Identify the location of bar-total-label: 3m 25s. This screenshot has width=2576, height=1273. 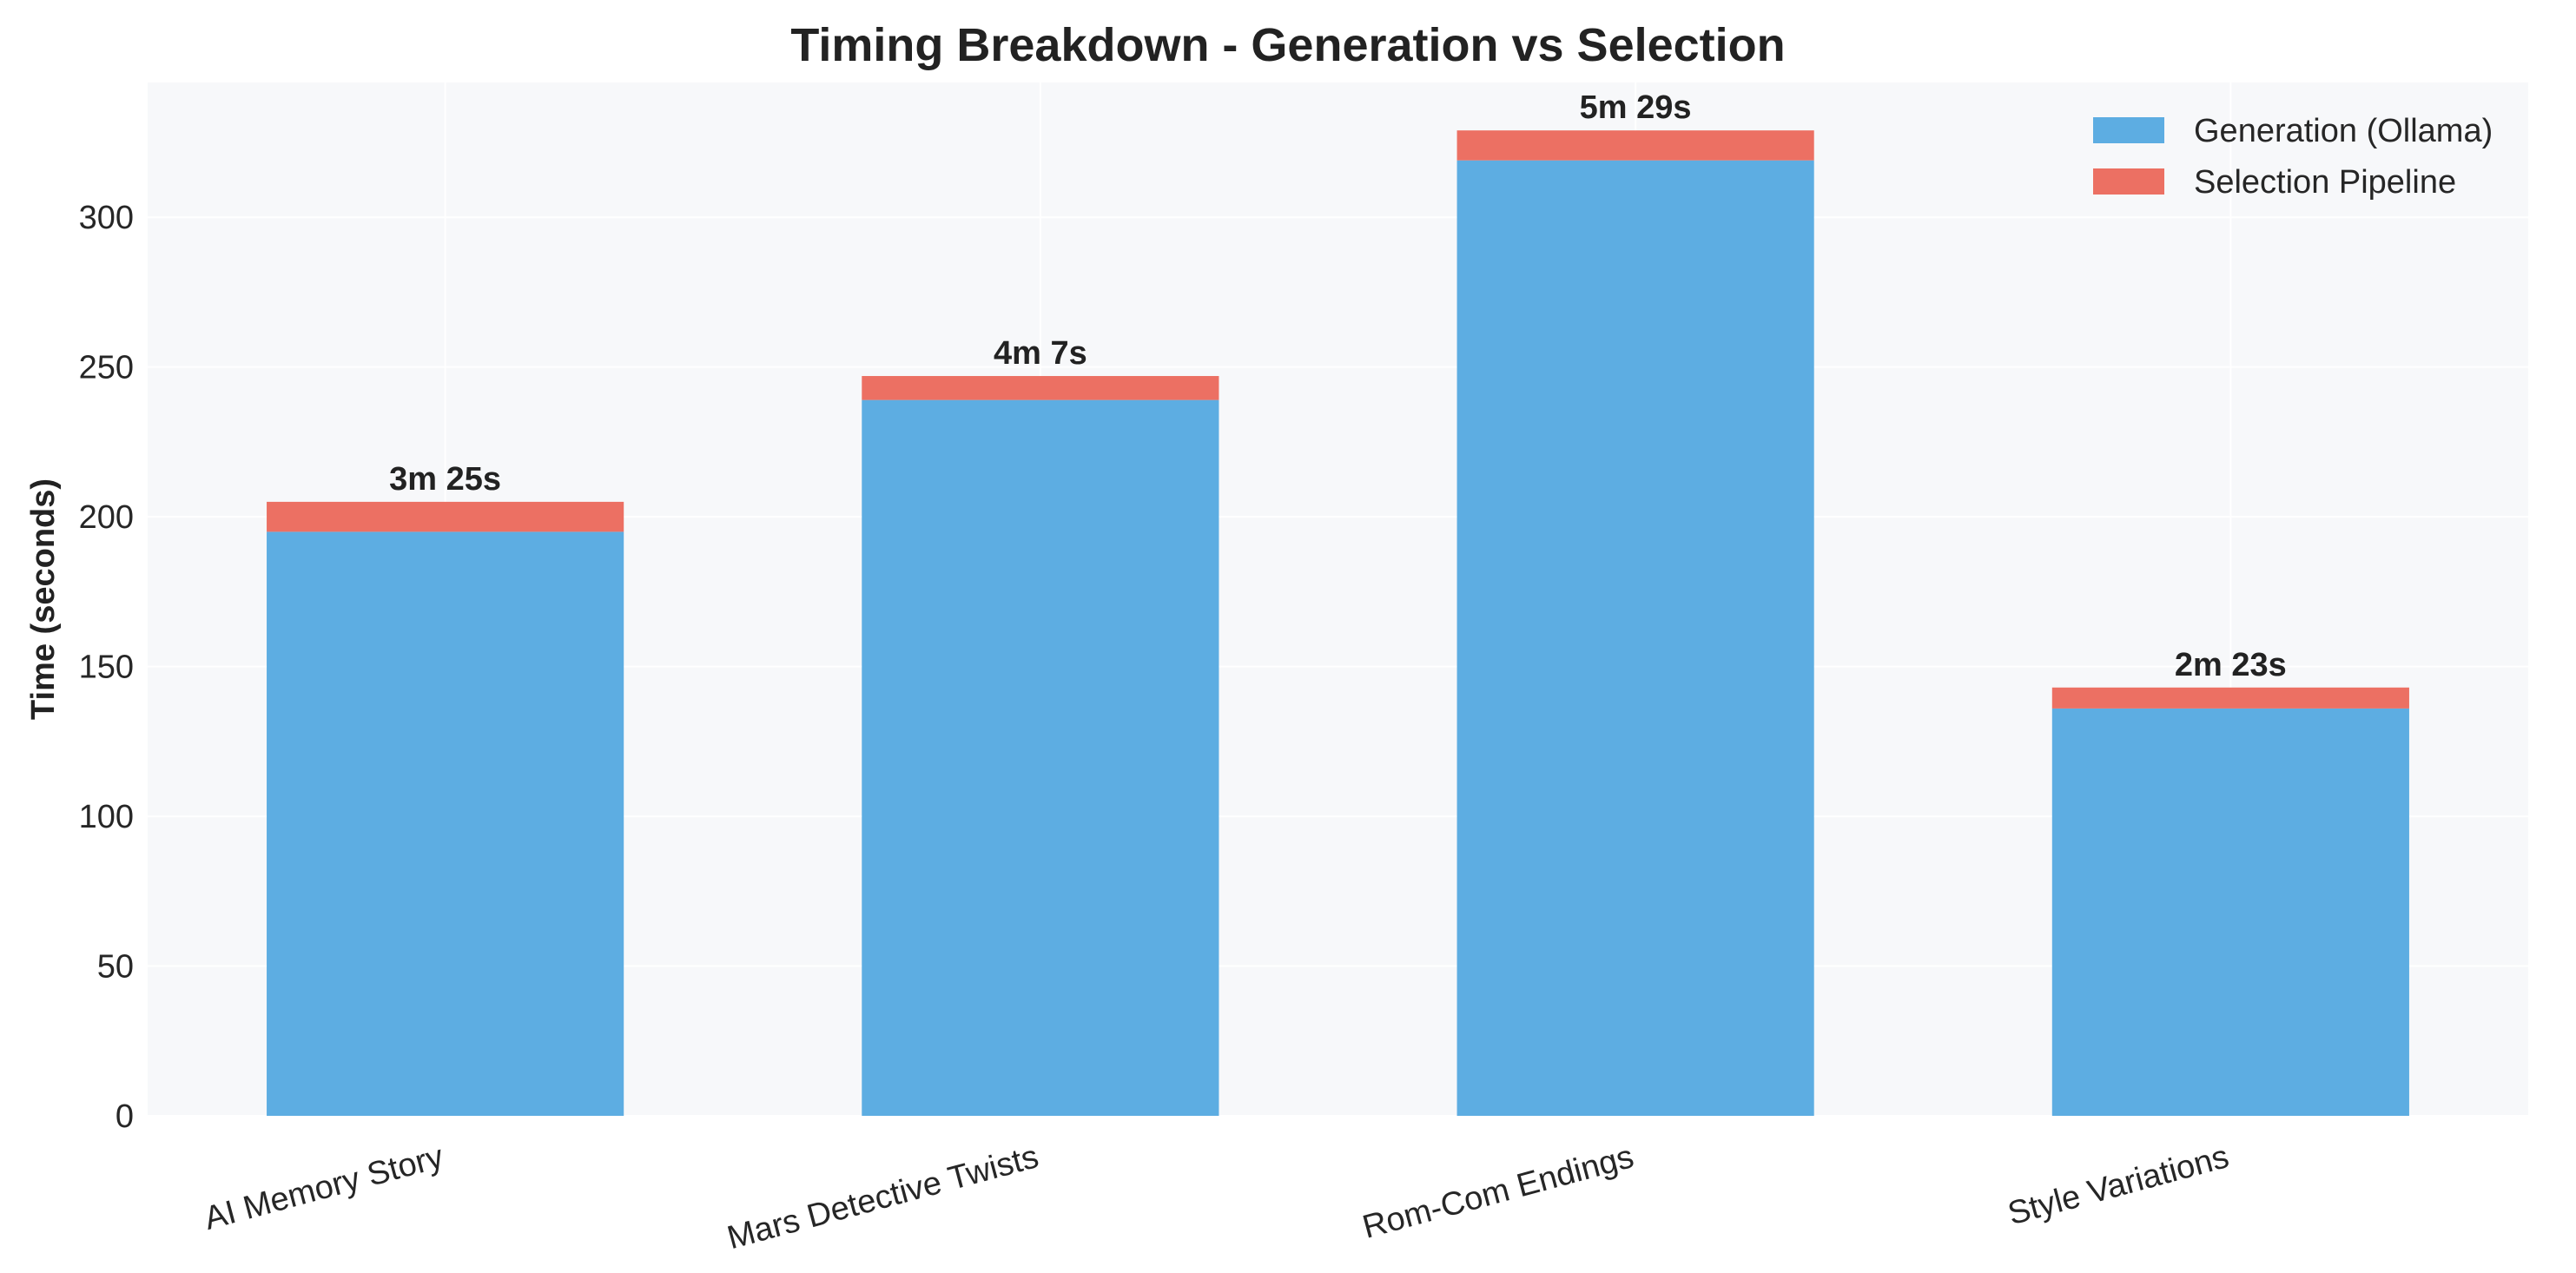
(445, 479).